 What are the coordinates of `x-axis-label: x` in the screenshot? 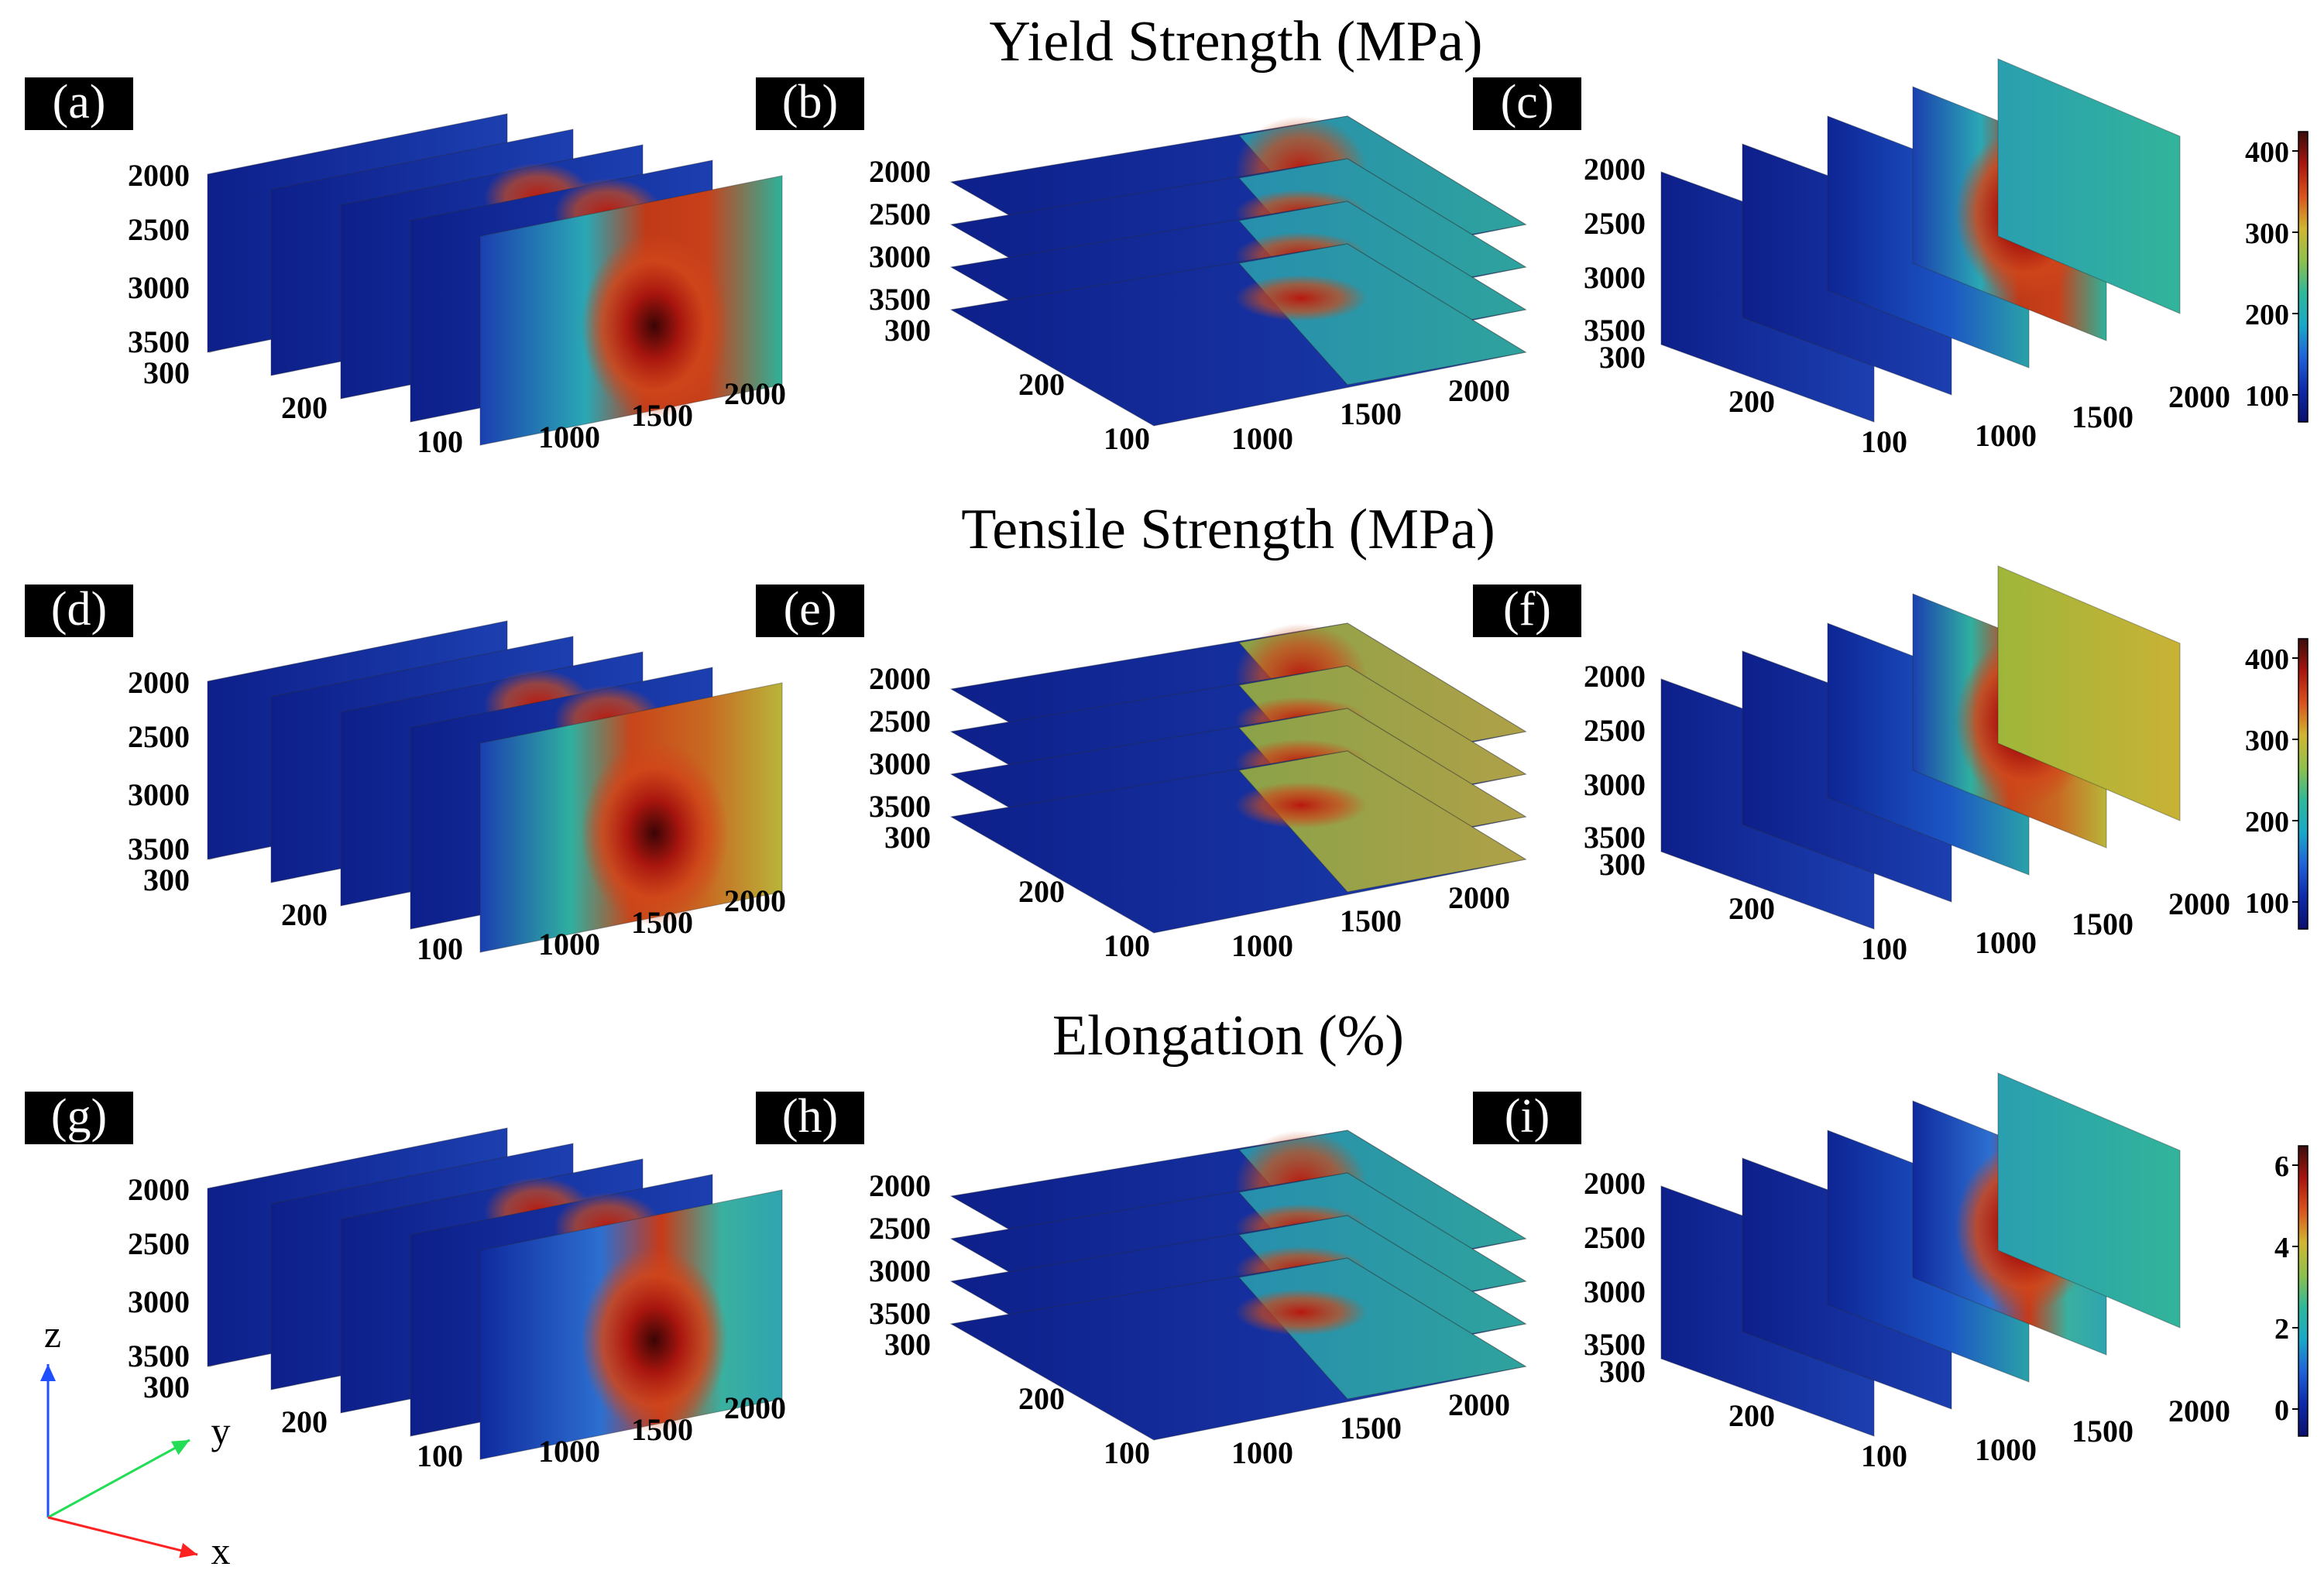 It's located at (221, 1550).